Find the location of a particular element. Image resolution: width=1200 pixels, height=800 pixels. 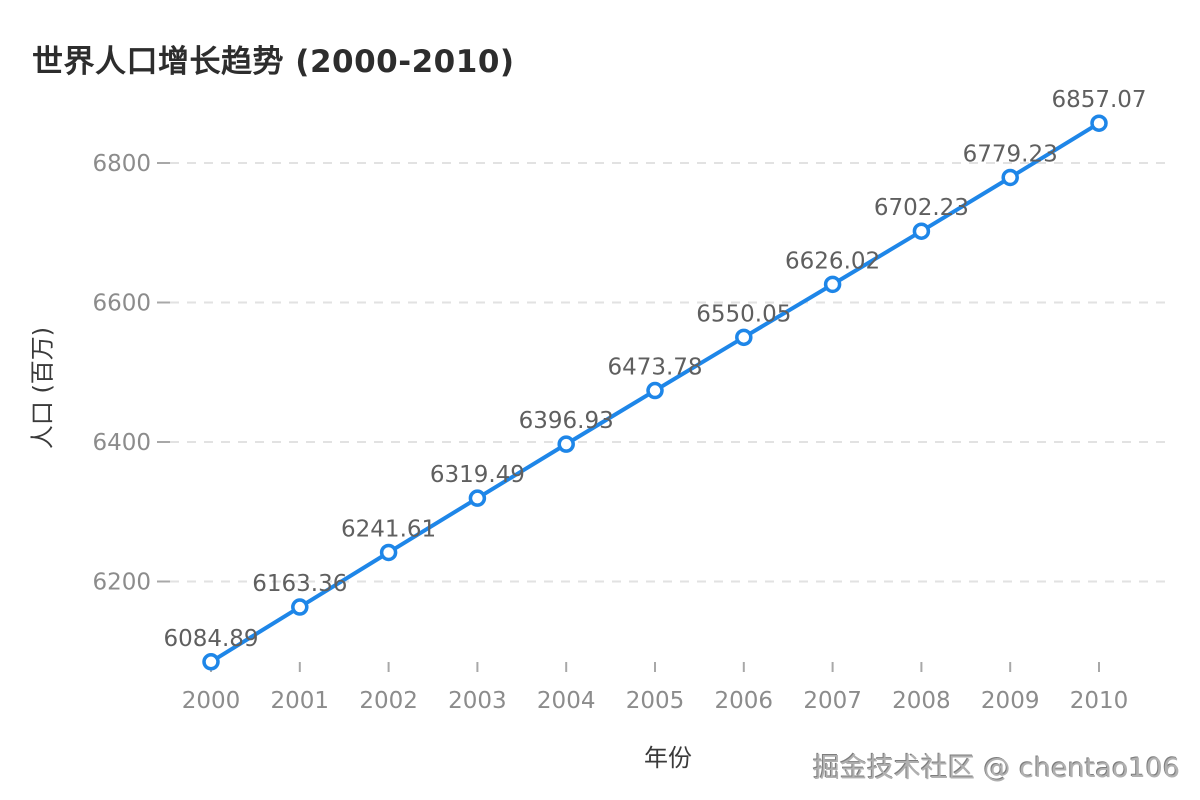

data-point-label: 6319.49 is located at coordinates (477, 475).